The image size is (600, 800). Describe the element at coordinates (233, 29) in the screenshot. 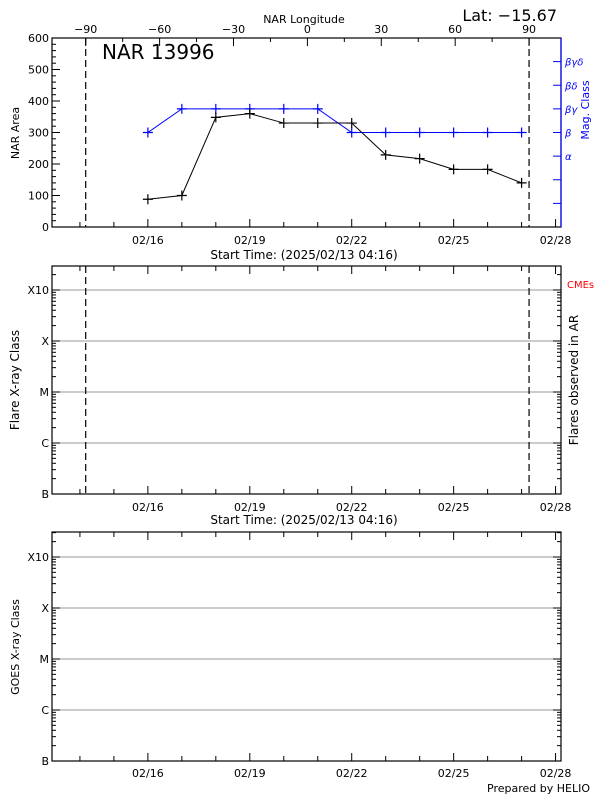

I see `longitude-tick-label: −30` at that location.